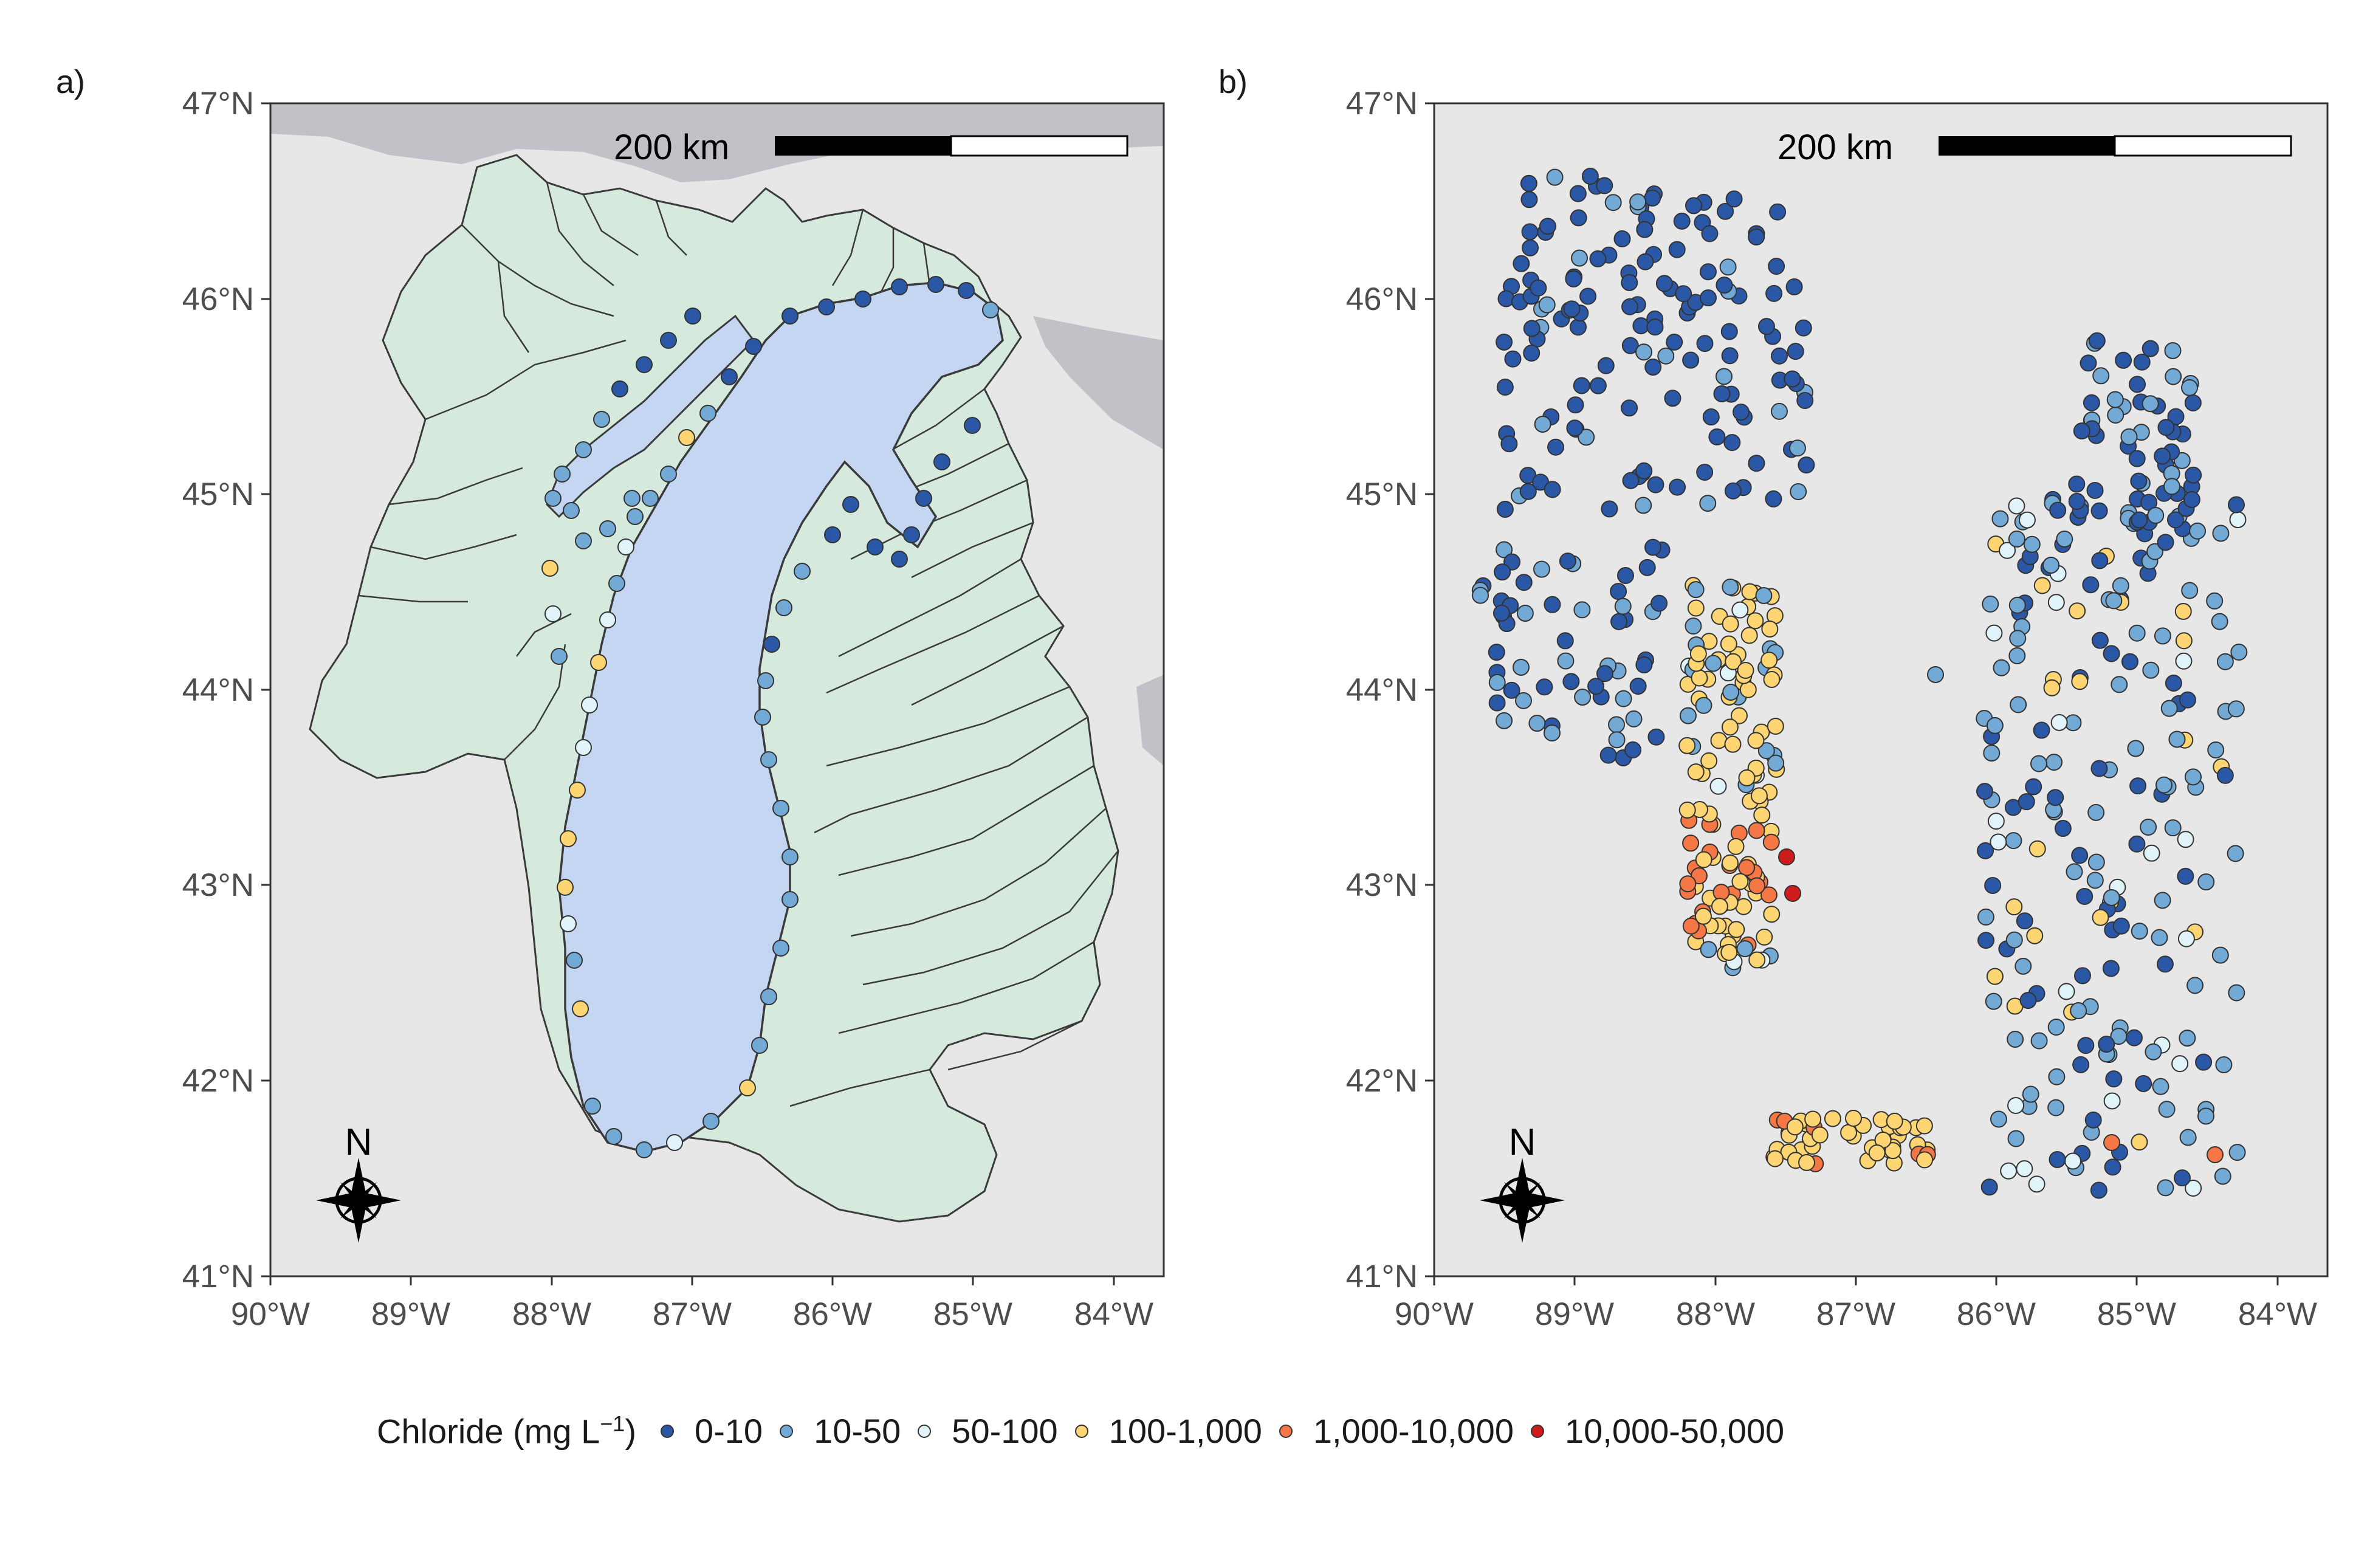 The height and width of the screenshot is (1568, 2370). What do you see at coordinates (1113, 1314) in the screenshot?
I see `x-tick-84: 84°W` at bounding box center [1113, 1314].